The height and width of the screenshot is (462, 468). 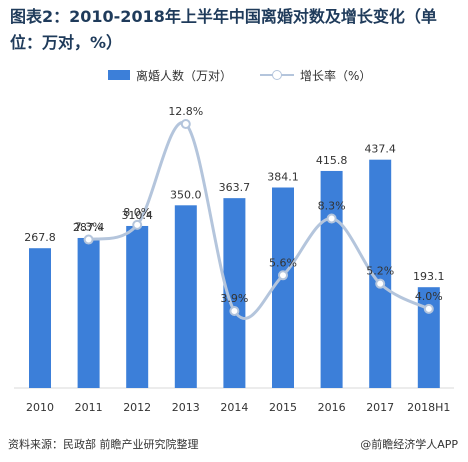 I want to click on growth-label-2013: 12.8%, so click(x=185, y=111).